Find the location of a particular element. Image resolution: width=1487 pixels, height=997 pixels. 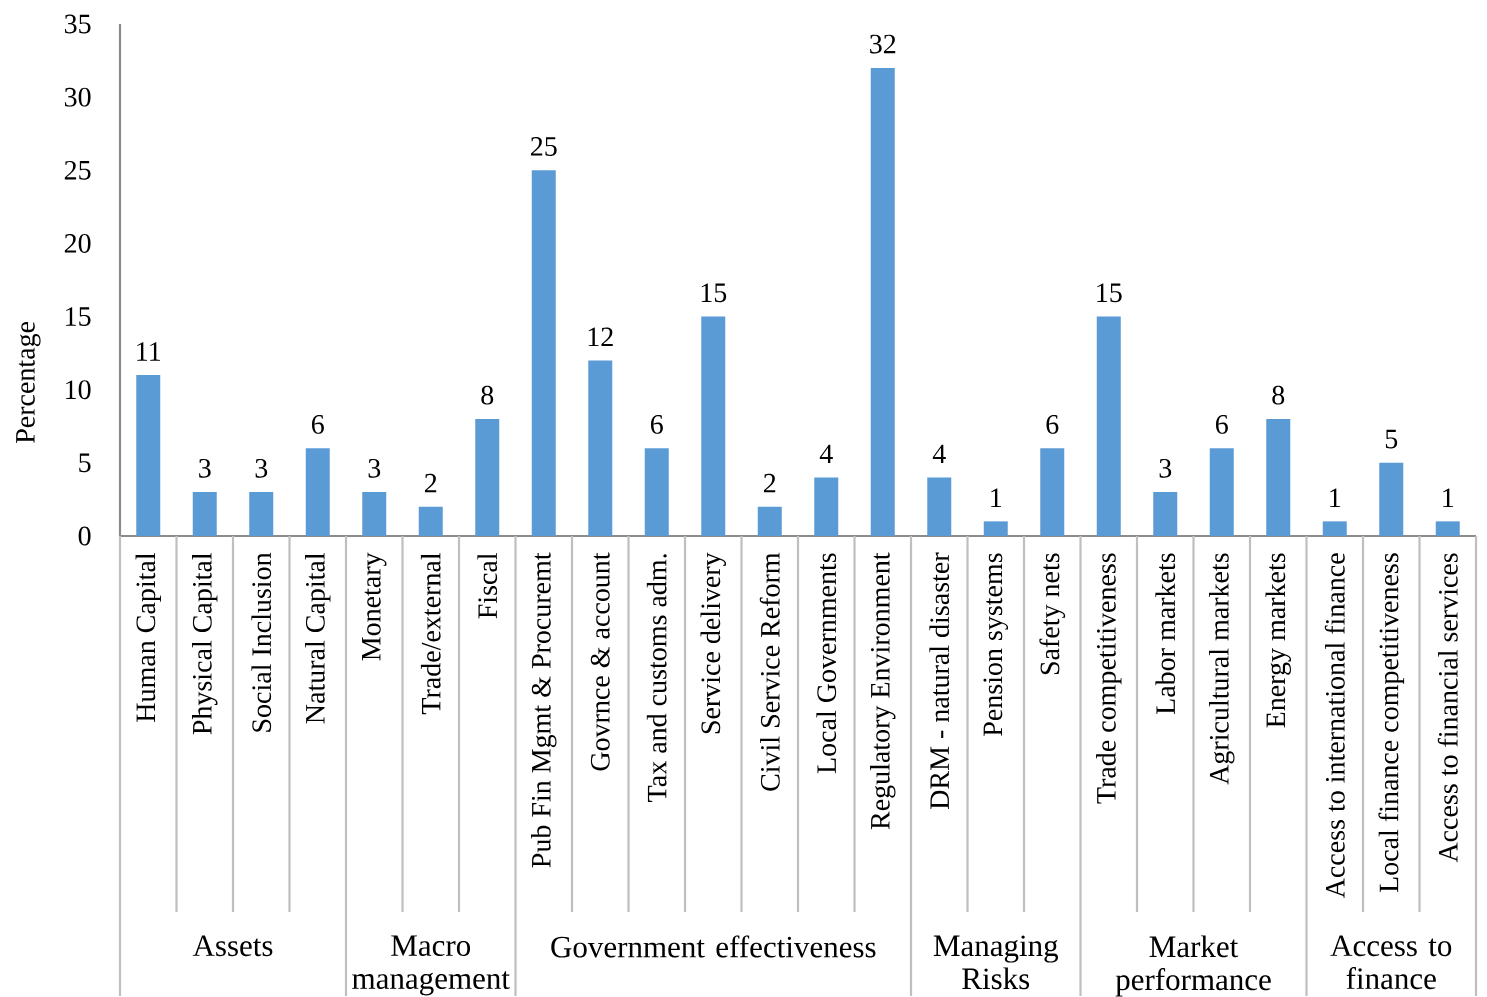

x-tick-label: Service delivery is located at coordinates (713, 643).